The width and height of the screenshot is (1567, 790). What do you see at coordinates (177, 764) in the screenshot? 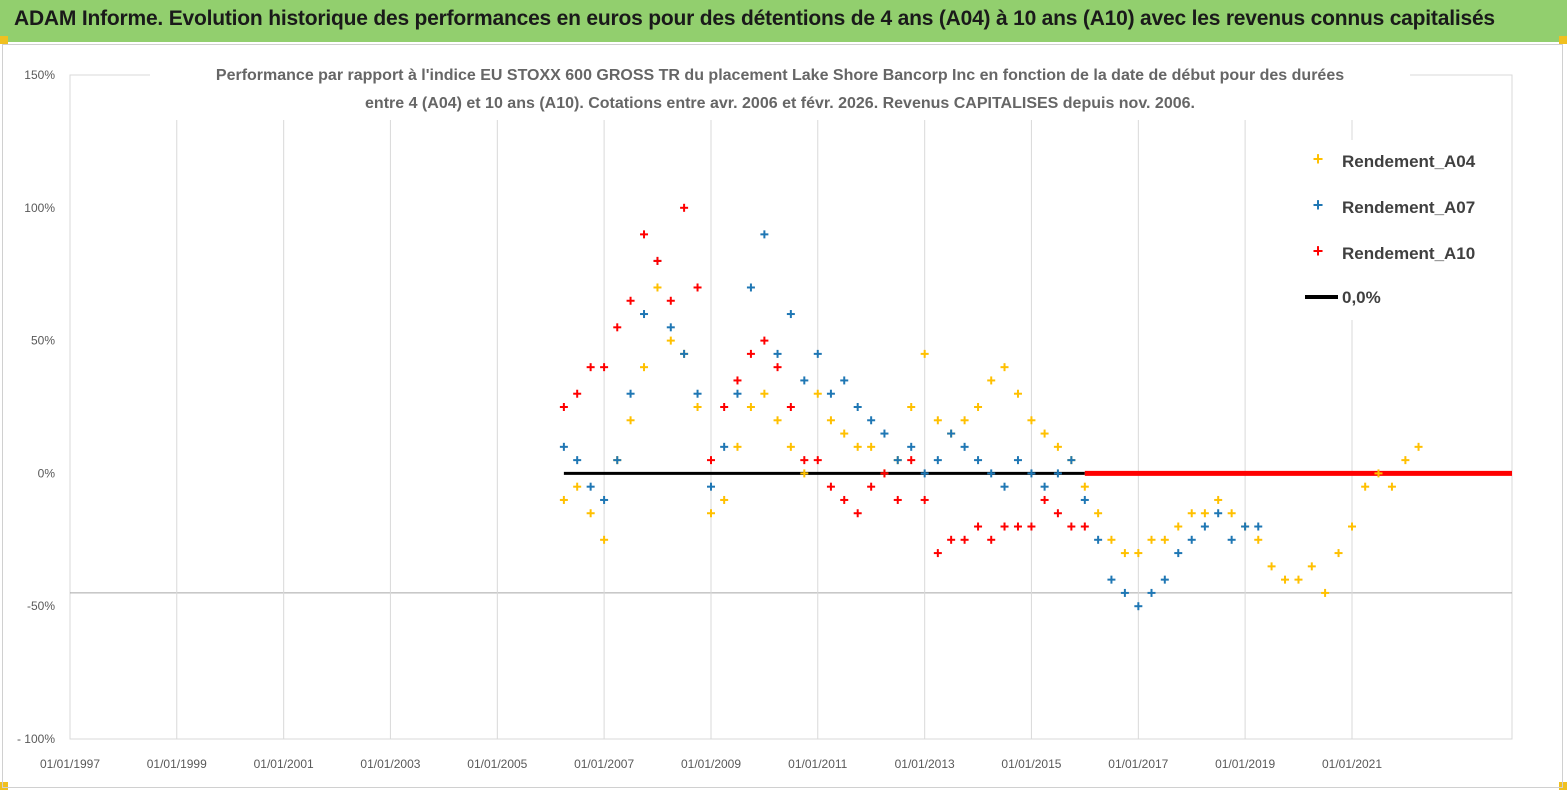
I see `x-tick-label: 01/01/1999` at bounding box center [177, 764].